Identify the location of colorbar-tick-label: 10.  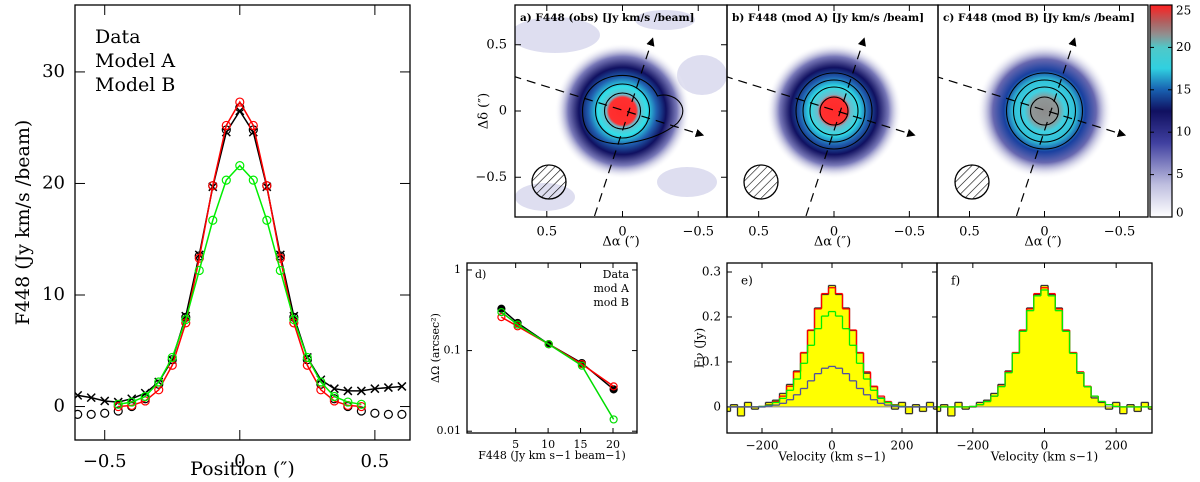
(1183, 132).